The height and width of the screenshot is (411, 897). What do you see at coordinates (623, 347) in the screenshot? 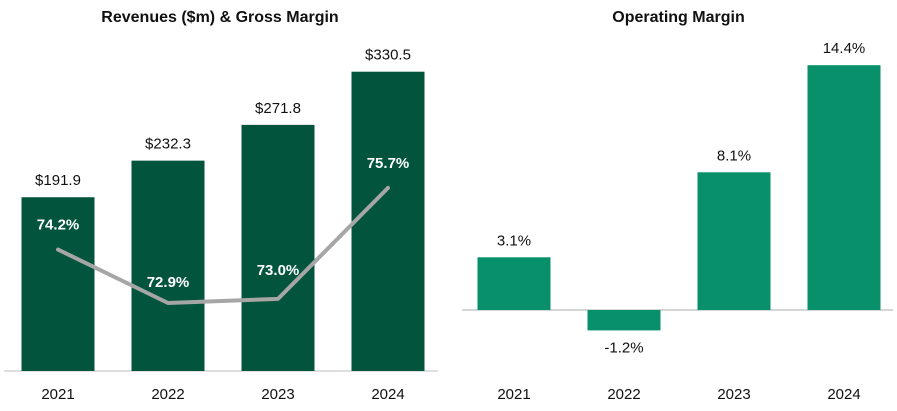
I see `operating-margin-value-label: -1.2%` at bounding box center [623, 347].